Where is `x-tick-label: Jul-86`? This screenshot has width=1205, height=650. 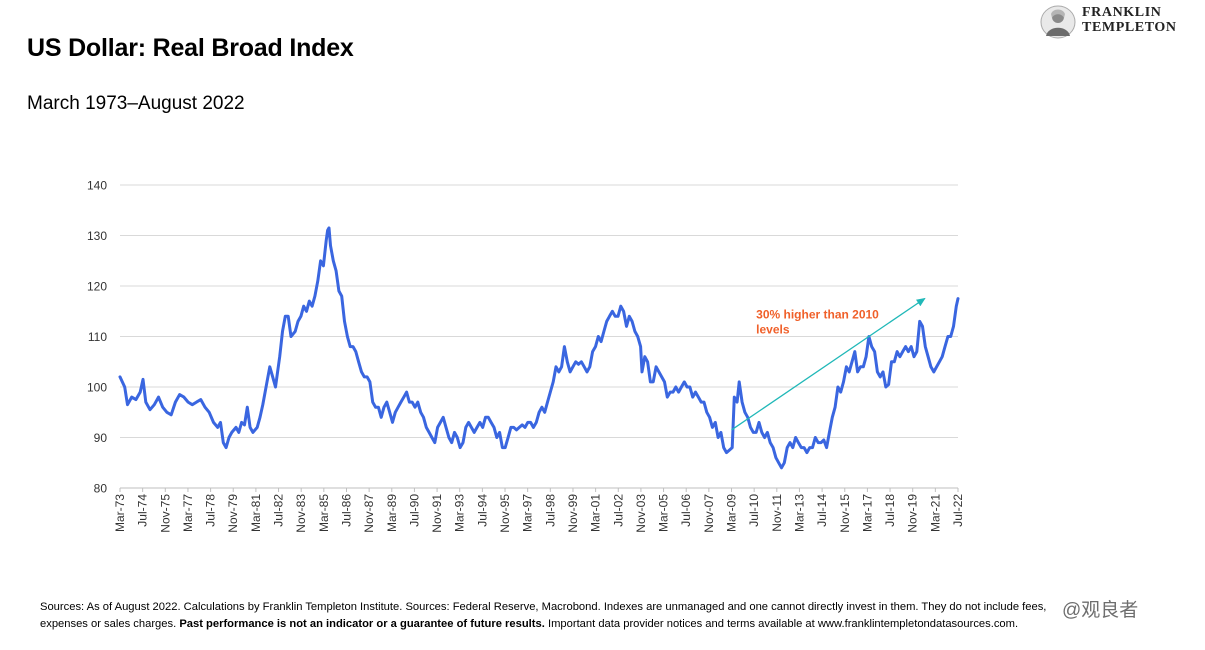 x-tick-label: Jul-86 is located at coordinates (346, 510).